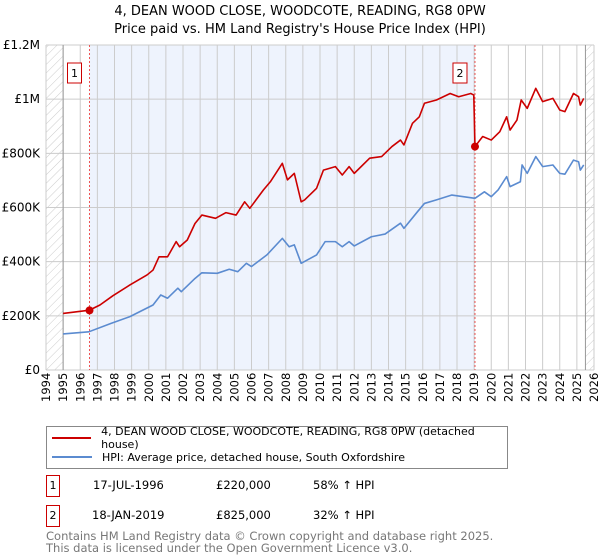 This screenshot has height=560, width=600. Describe the element at coordinates (132, 387) in the screenshot. I see `x-tick-label: 1999` at that location.